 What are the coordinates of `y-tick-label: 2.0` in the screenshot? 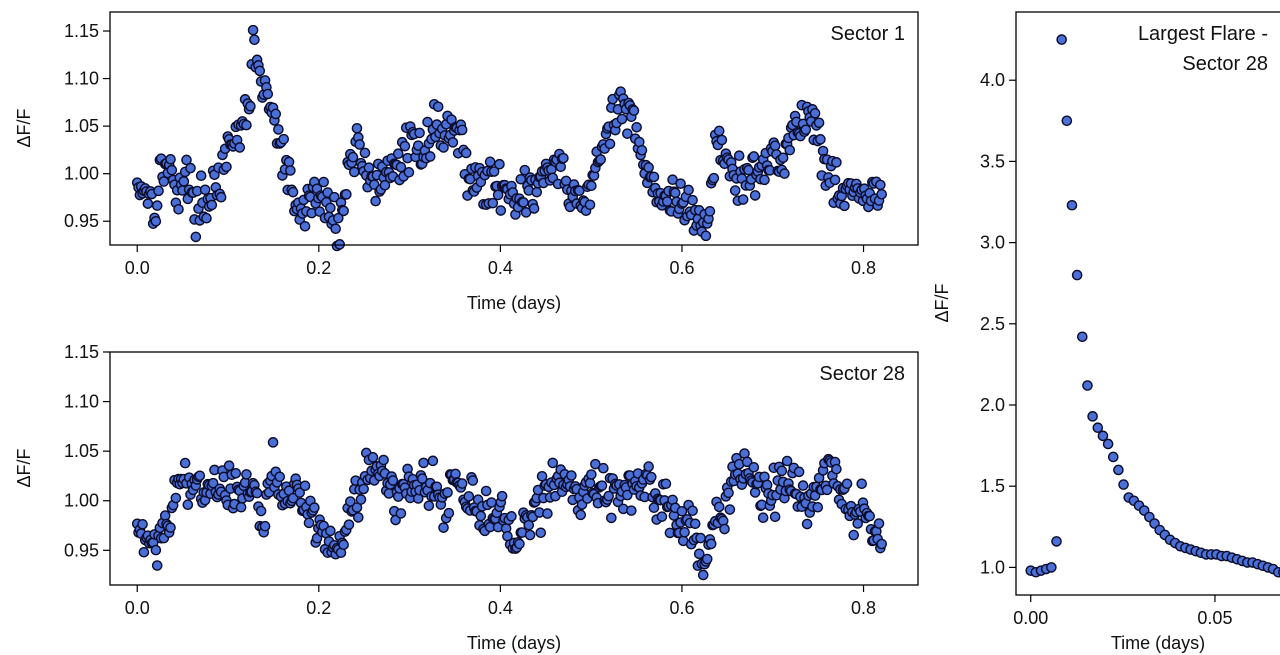 It's located at (992, 405).